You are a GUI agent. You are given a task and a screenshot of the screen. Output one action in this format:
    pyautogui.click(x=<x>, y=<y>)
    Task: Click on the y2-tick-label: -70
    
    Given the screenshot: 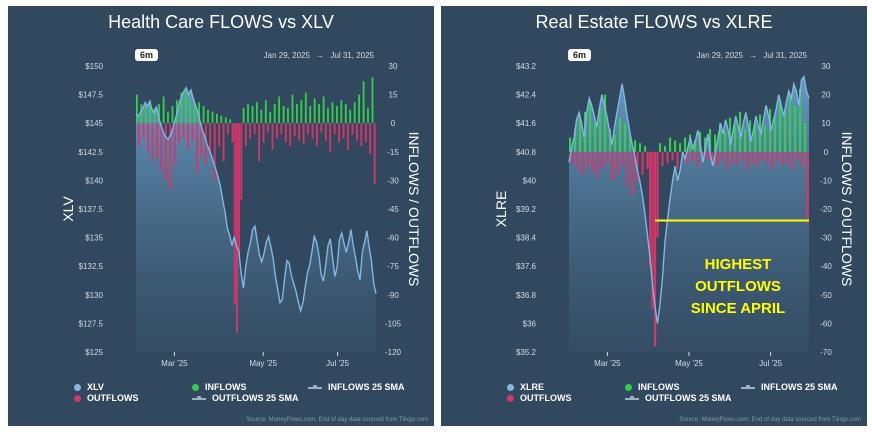 What is the action you would take?
    pyautogui.click(x=826, y=352)
    